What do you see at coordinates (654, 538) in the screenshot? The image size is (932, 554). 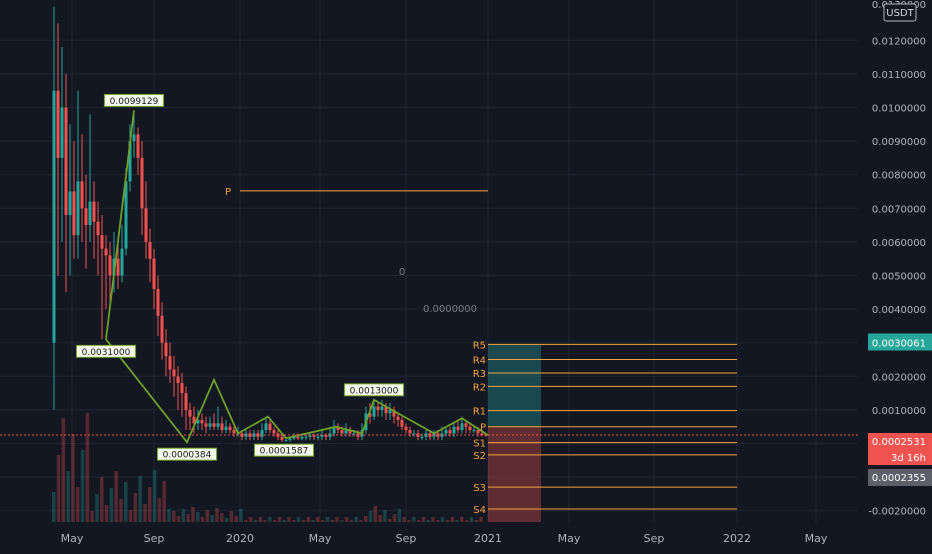 I see `x-tick-label: Sep` at bounding box center [654, 538].